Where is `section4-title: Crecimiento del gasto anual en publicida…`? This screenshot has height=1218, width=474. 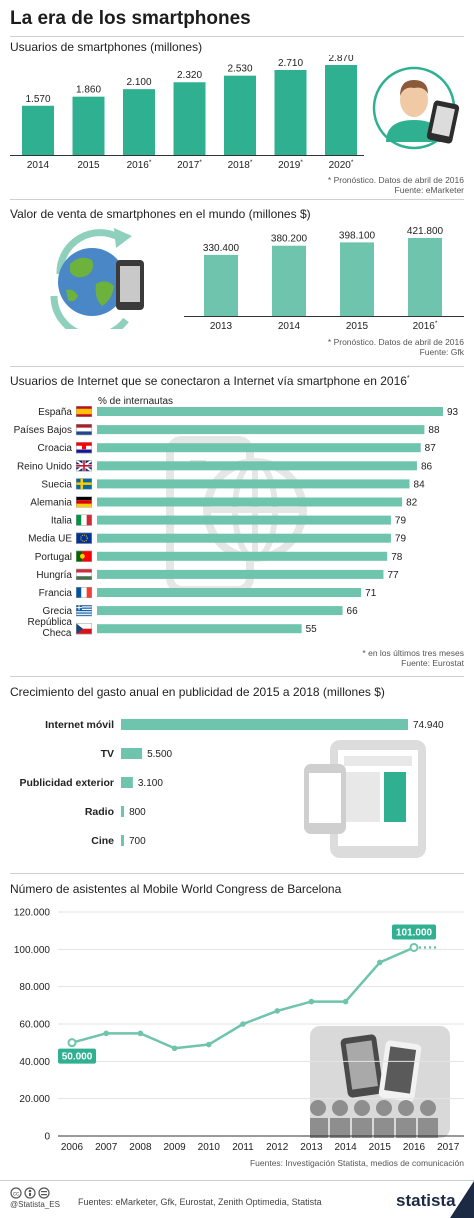 section4-title: Crecimiento del gasto anual en publicida… is located at coordinates (197, 692).